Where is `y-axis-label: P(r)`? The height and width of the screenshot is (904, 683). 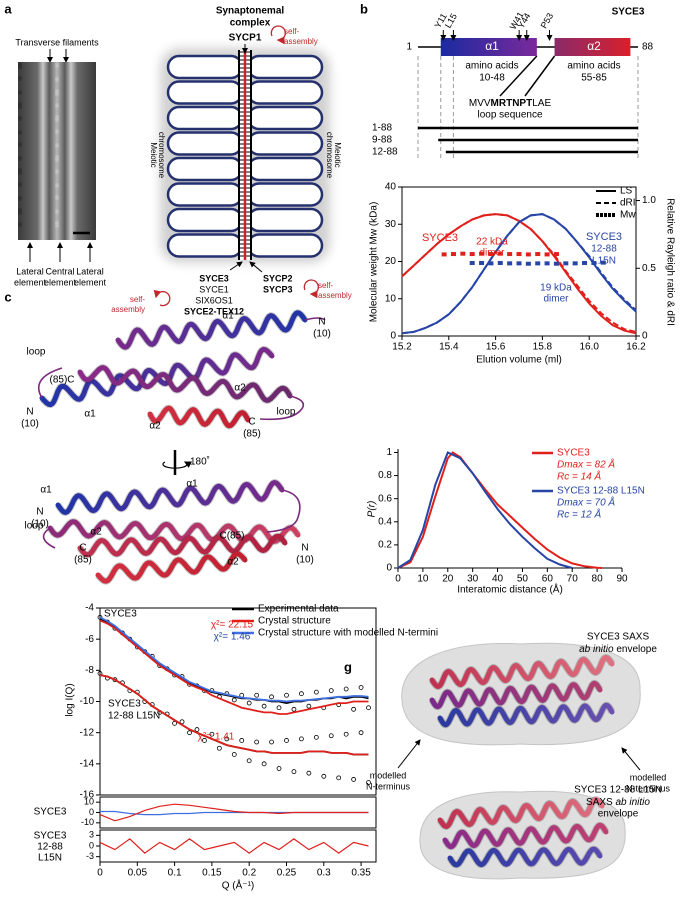
y-axis-label: P(r) is located at coordinates (372, 509).